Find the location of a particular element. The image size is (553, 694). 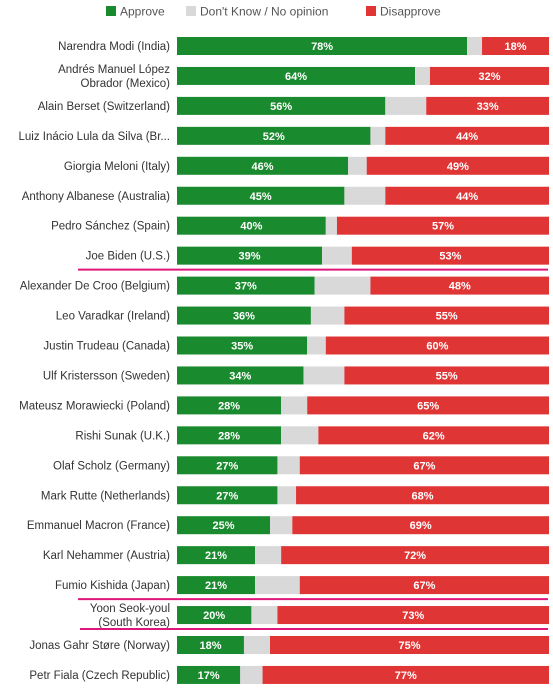

disapprove-value-label: 65% is located at coordinates (428, 406).